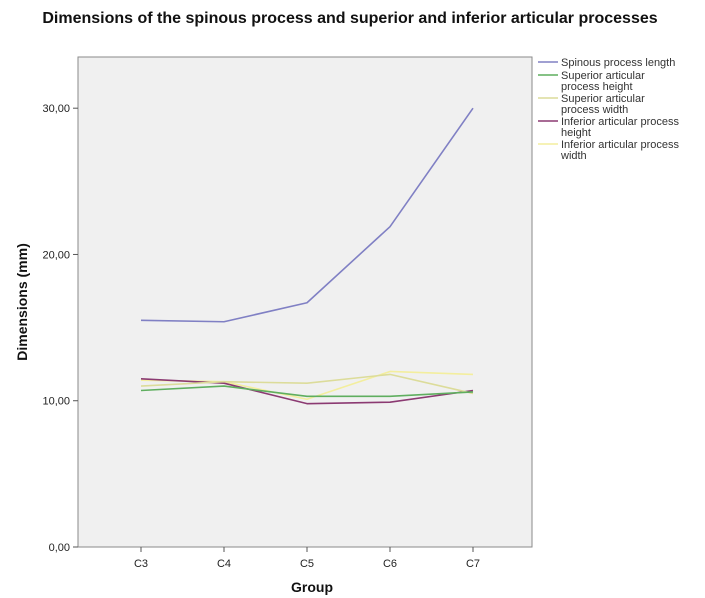 The image size is (705, 598). What do you see at coordinates (56, 109) in the screenshot?
I see `y-tick-label: 30,00` at bounding box center [56, 109].